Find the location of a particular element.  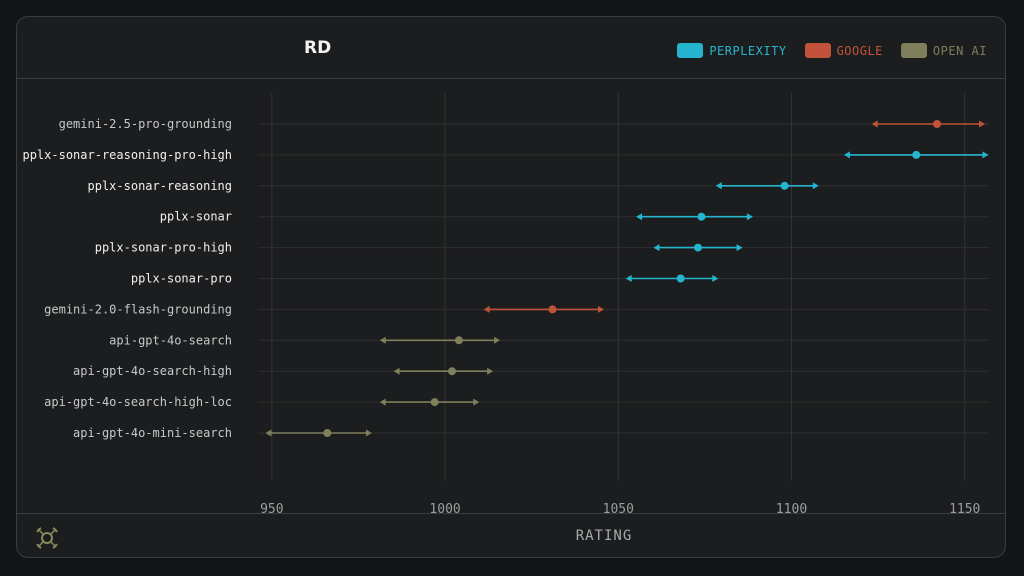

y-tick-label: pplx-sonar is located at coordinates (196, 217).